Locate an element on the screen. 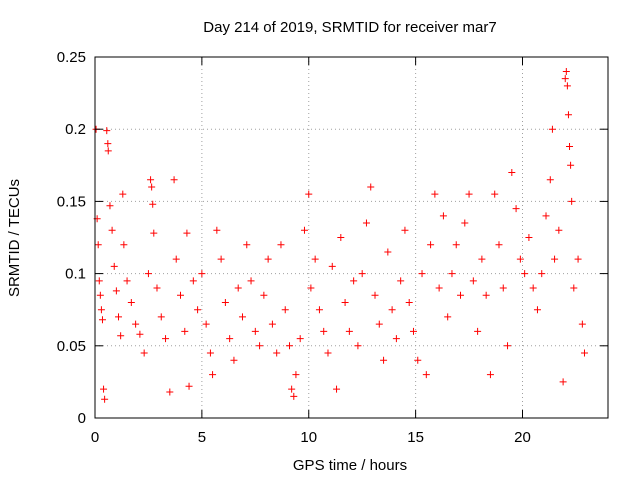  x-tick-label: 5 is located at coordinates (202, 437).